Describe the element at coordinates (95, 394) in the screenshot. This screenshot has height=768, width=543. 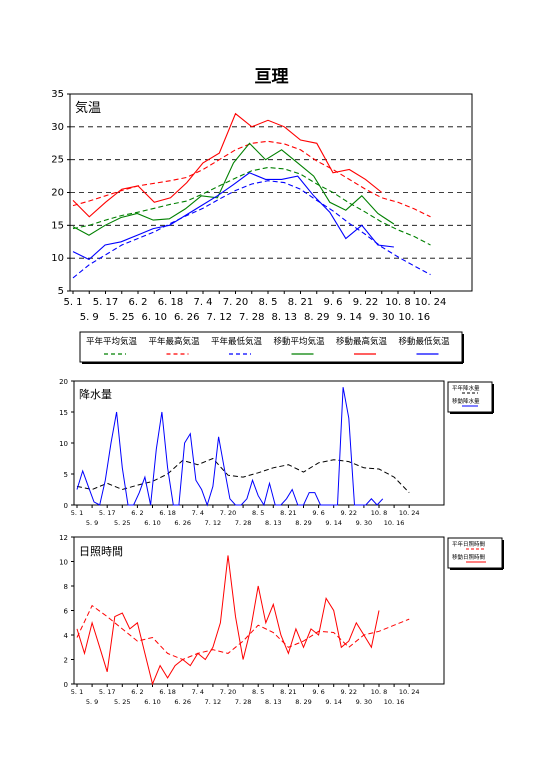
I see `panel-label: 降水量` at that location.